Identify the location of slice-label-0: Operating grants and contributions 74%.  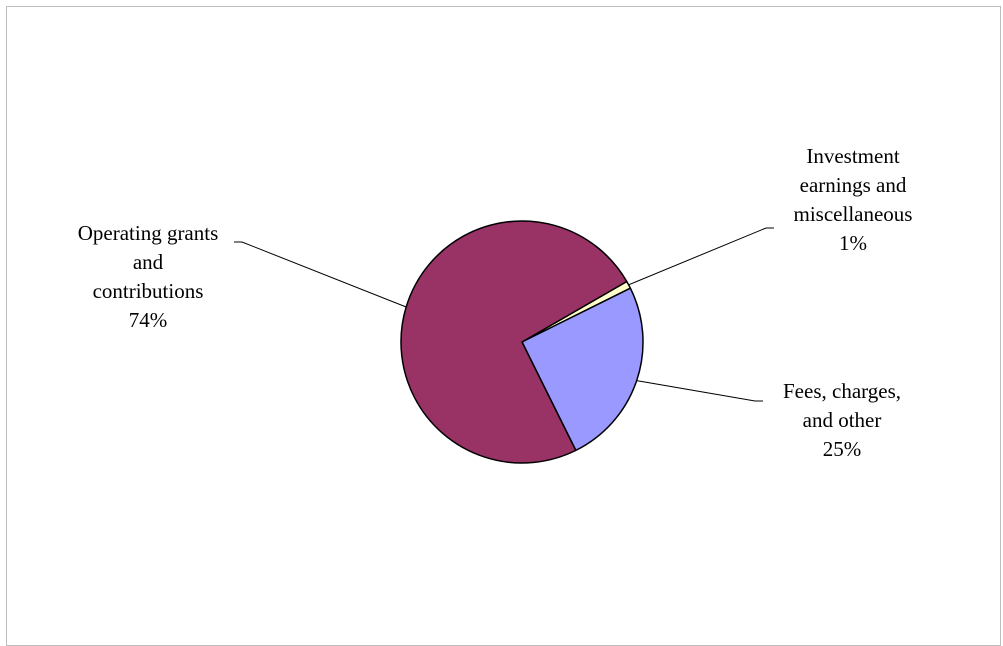
(148, 276).